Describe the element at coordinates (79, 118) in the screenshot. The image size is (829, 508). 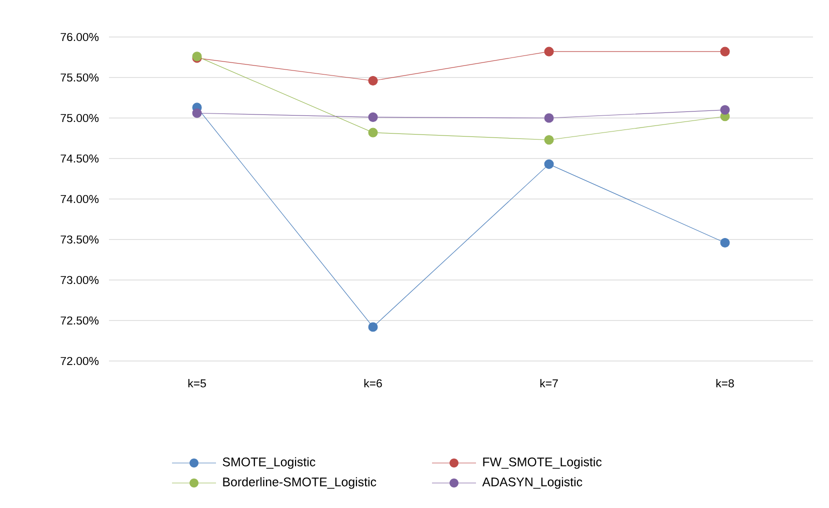
I see `y-tick-label: 75.00%` at that location.